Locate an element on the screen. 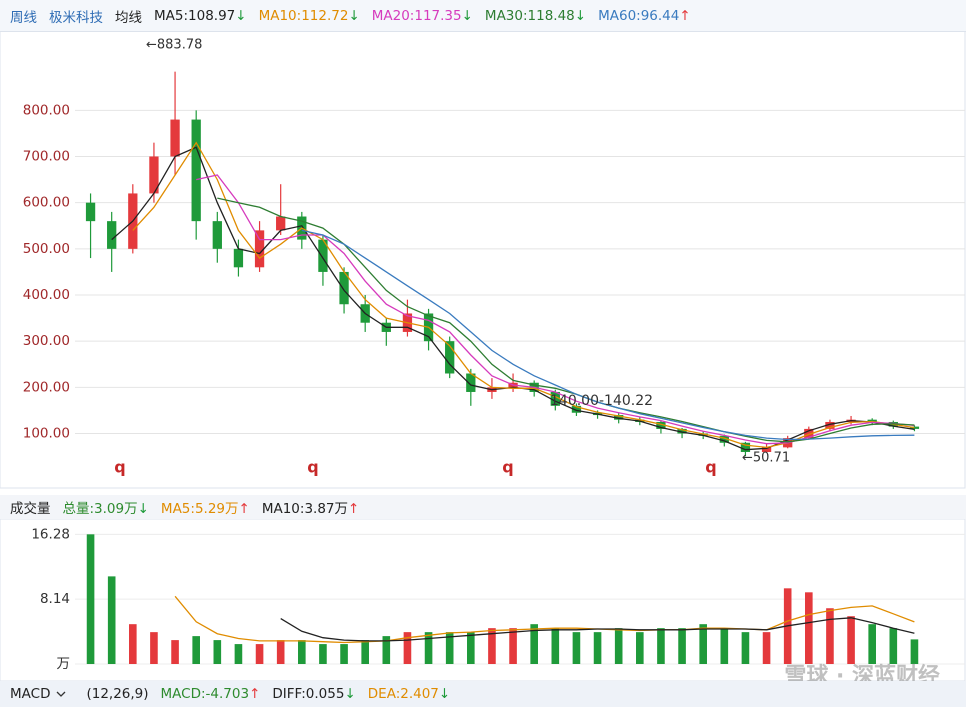 The width and height of the screenshot is (966, 707). legend-label: DEA:2.407 is located at coordinates (403, 694).